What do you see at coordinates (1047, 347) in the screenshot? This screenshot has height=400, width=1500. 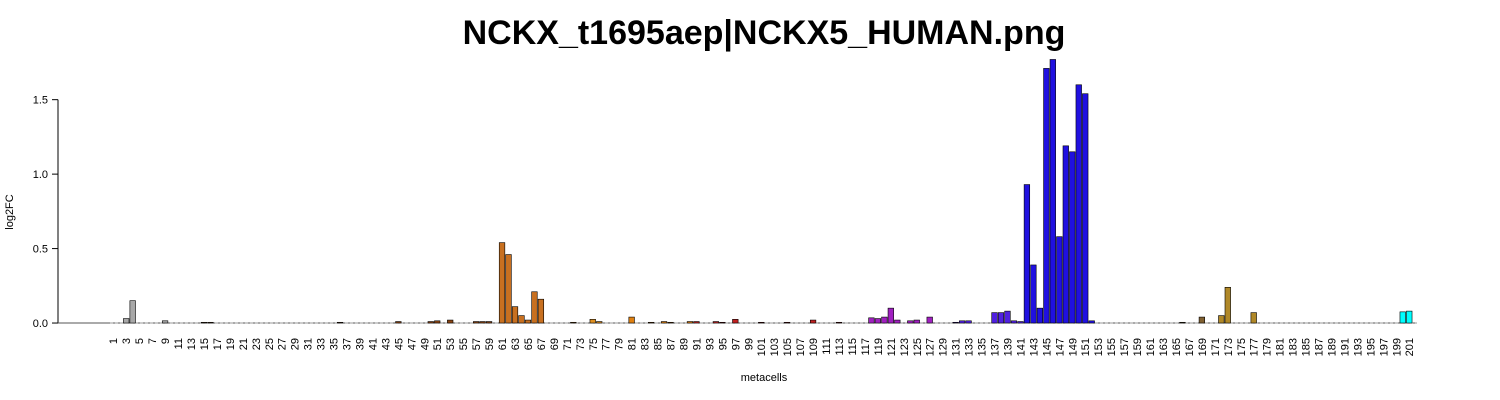 I see `x-tick-label: 145` at bounding box center [1047, 347].